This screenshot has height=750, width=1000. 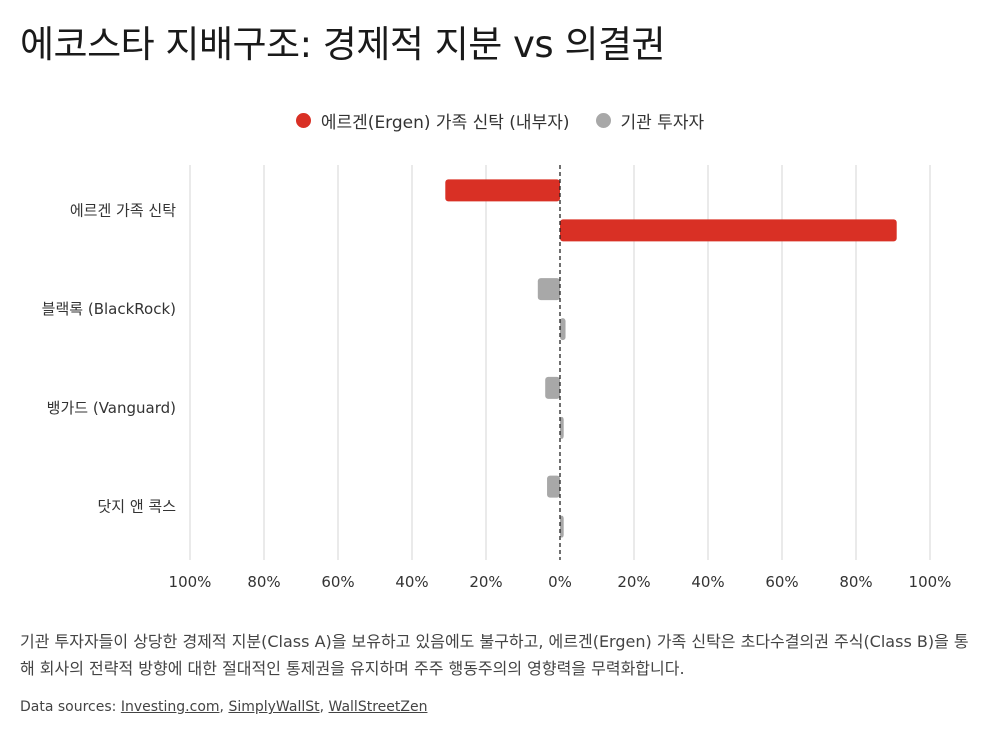 I want to click on legend-item-insider: 에르겐(Ergen) 가족 신탁 (내부자), so click(x=432, y=120).